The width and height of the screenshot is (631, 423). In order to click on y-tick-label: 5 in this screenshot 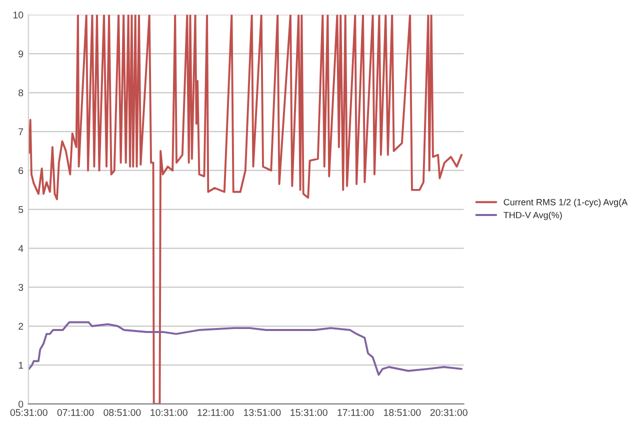, I will do `click(21, 210)`.